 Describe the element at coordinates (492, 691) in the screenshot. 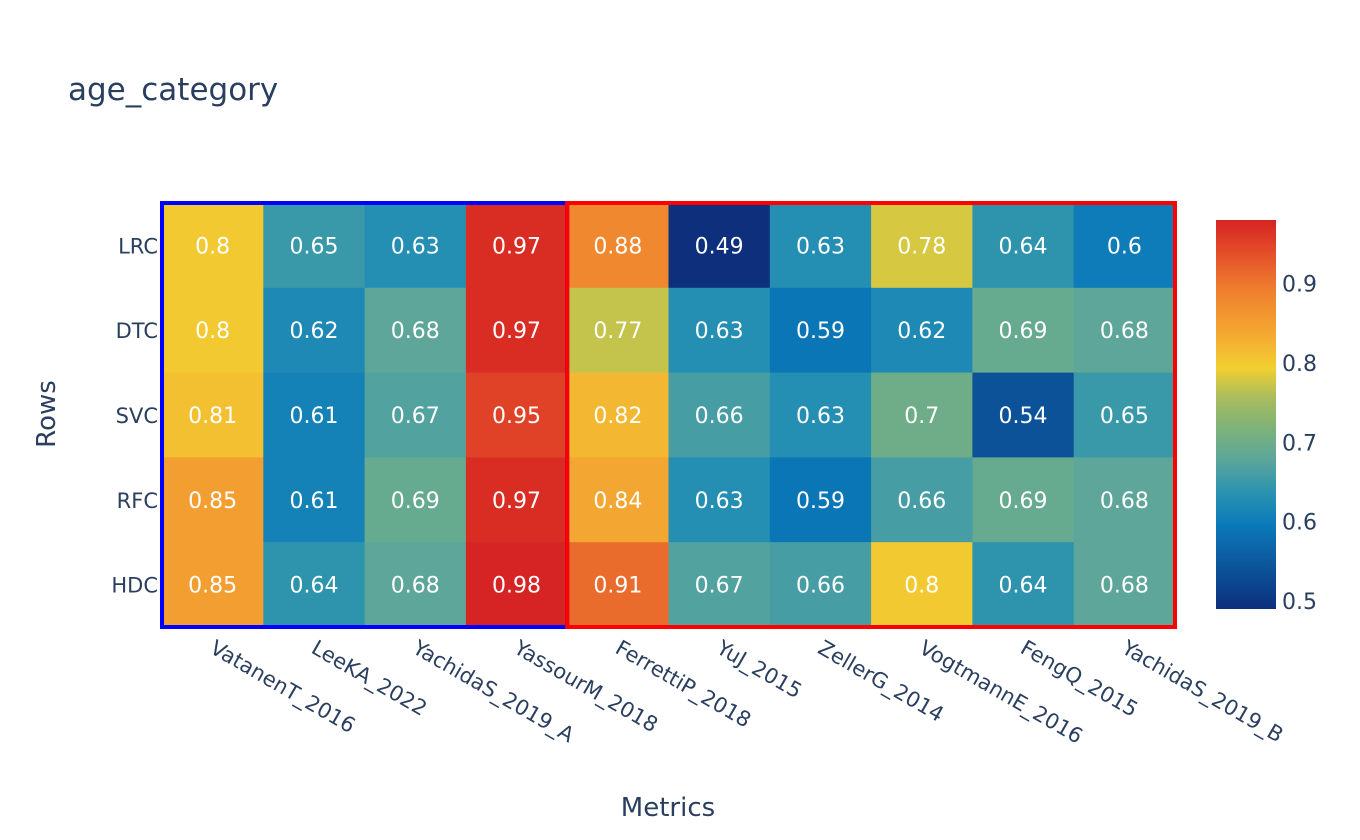

I see `x-tick-label: YachidaS_2019_A` at that location.